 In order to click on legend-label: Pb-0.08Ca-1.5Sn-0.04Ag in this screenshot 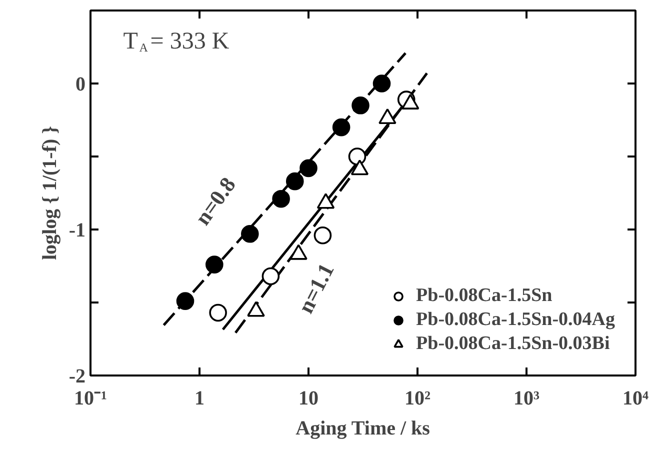, I will do `click(515, 320)`.